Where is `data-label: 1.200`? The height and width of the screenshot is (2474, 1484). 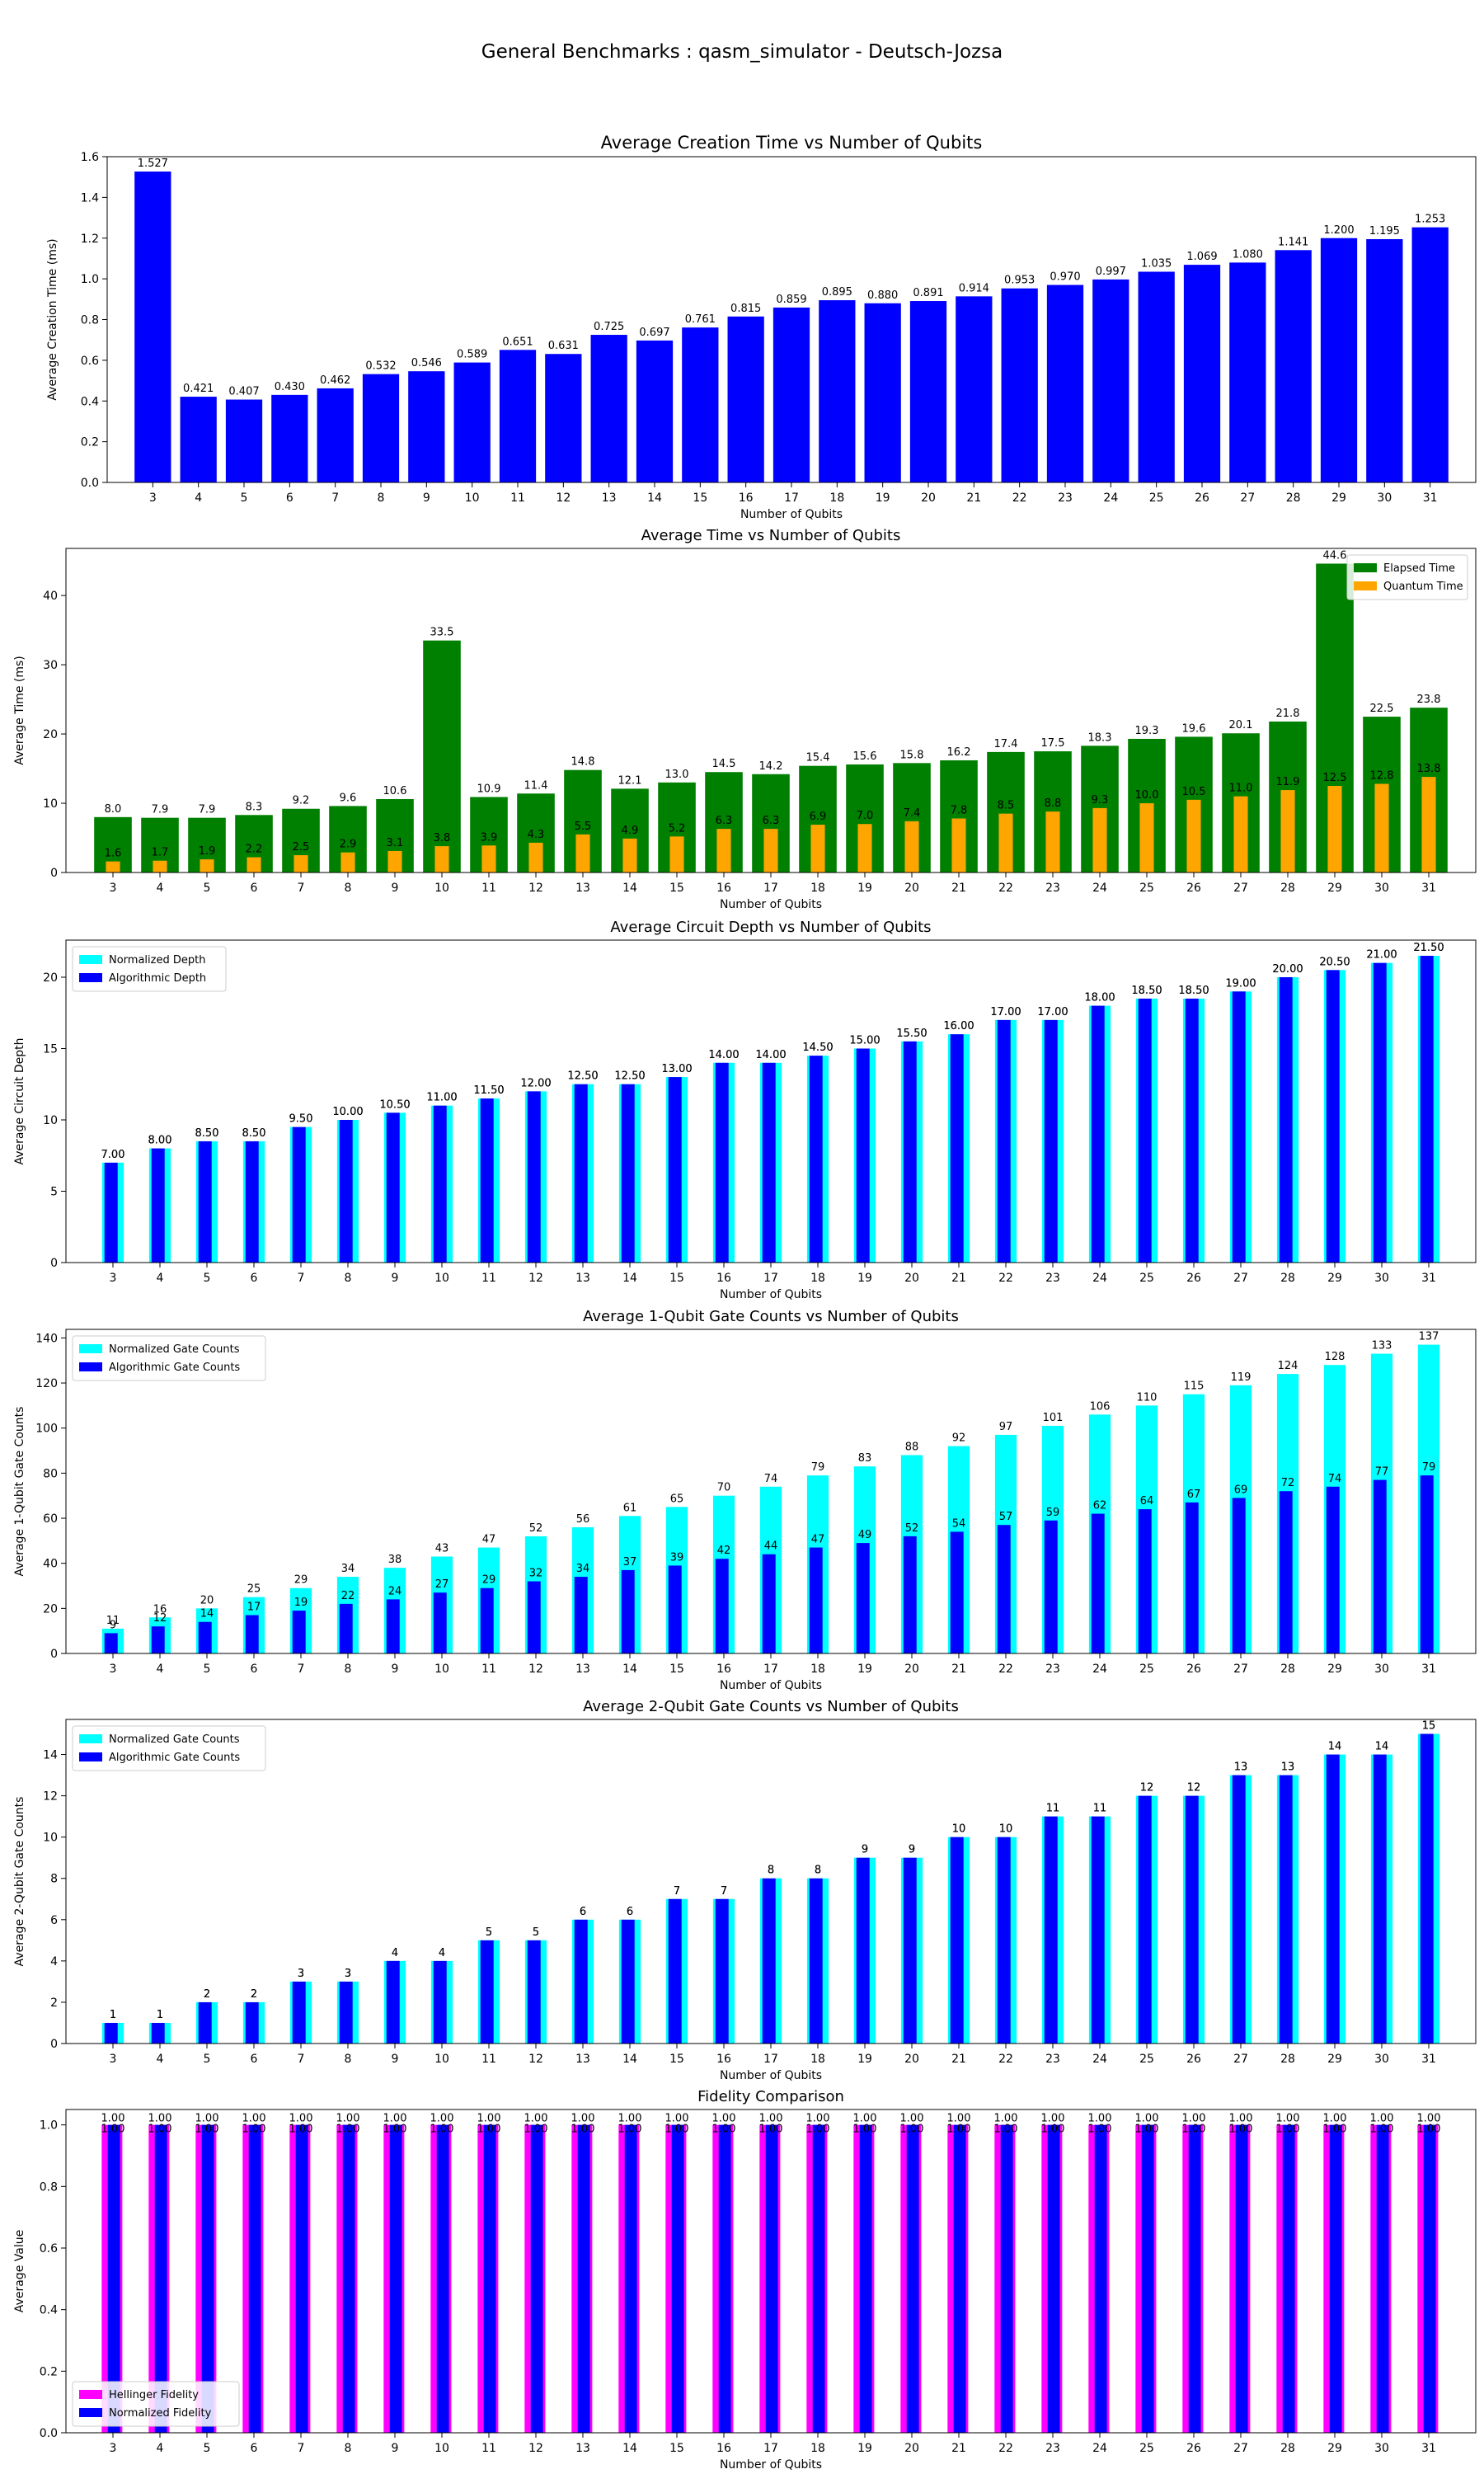
data-label: 1.200 is located at coordinates (1338, 230).